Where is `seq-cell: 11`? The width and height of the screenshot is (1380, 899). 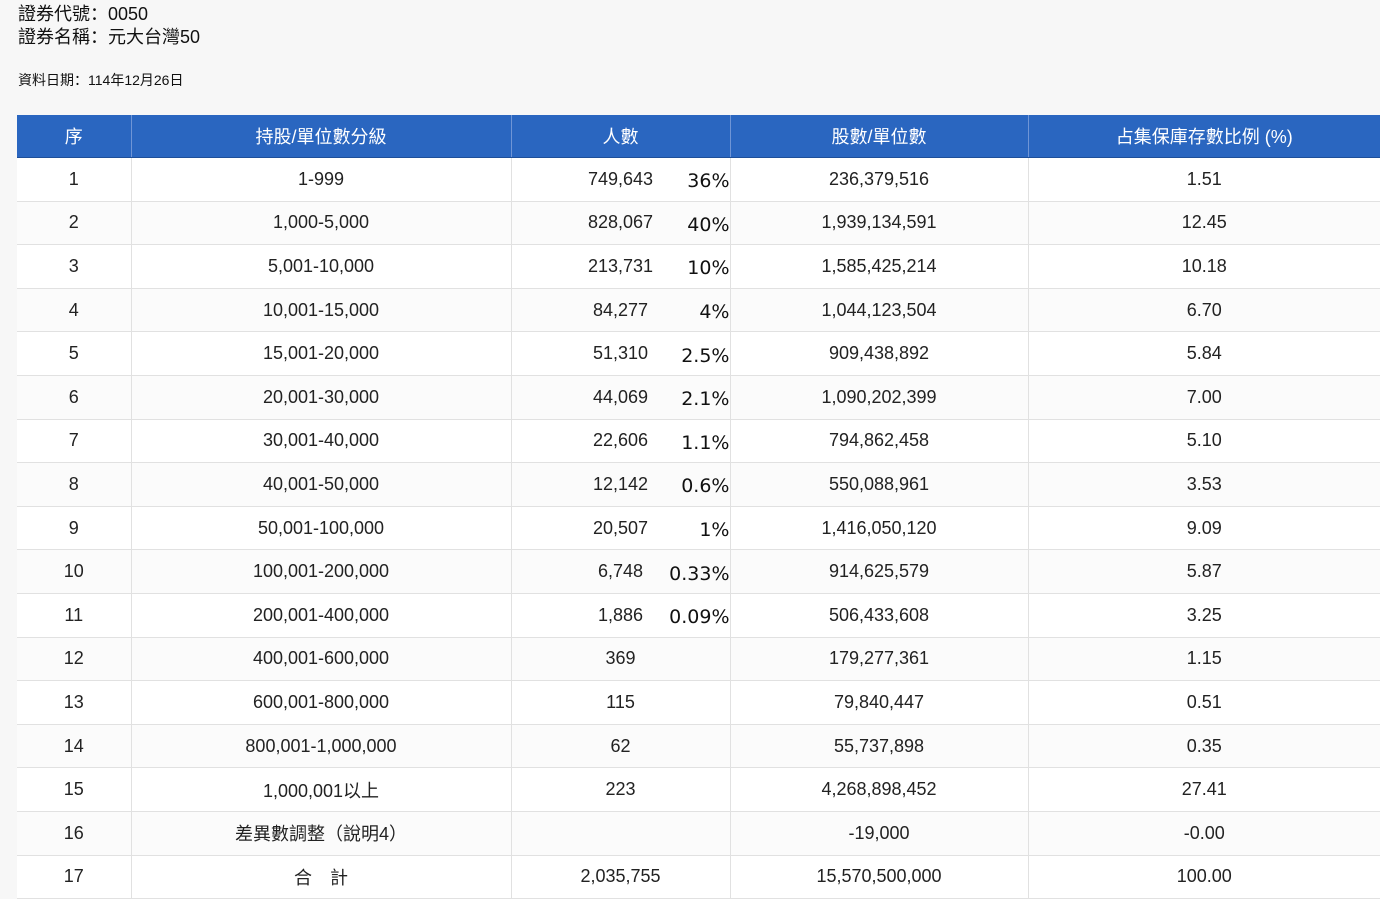 seq-cell: 11 is located at coordinates (74, 615).